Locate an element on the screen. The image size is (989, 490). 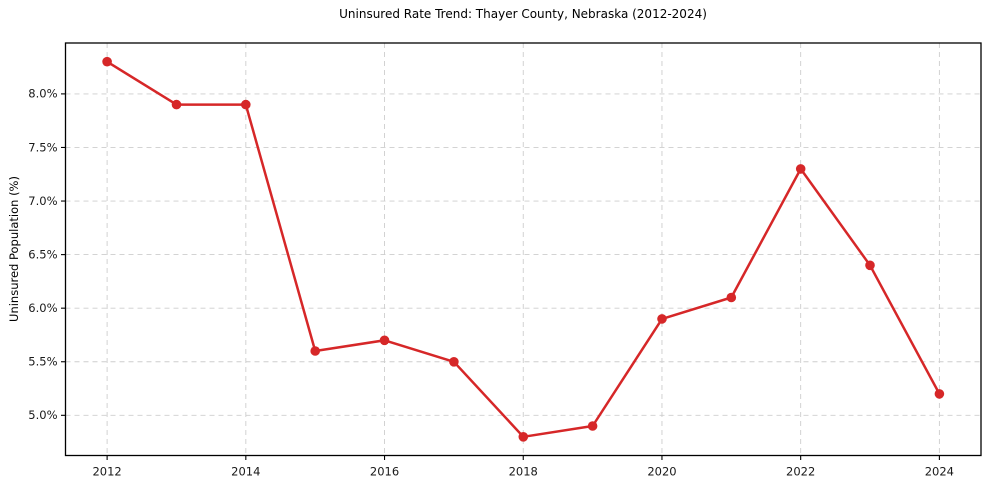
y-tick-label: 7.0% is located at coordinates (42, 201).